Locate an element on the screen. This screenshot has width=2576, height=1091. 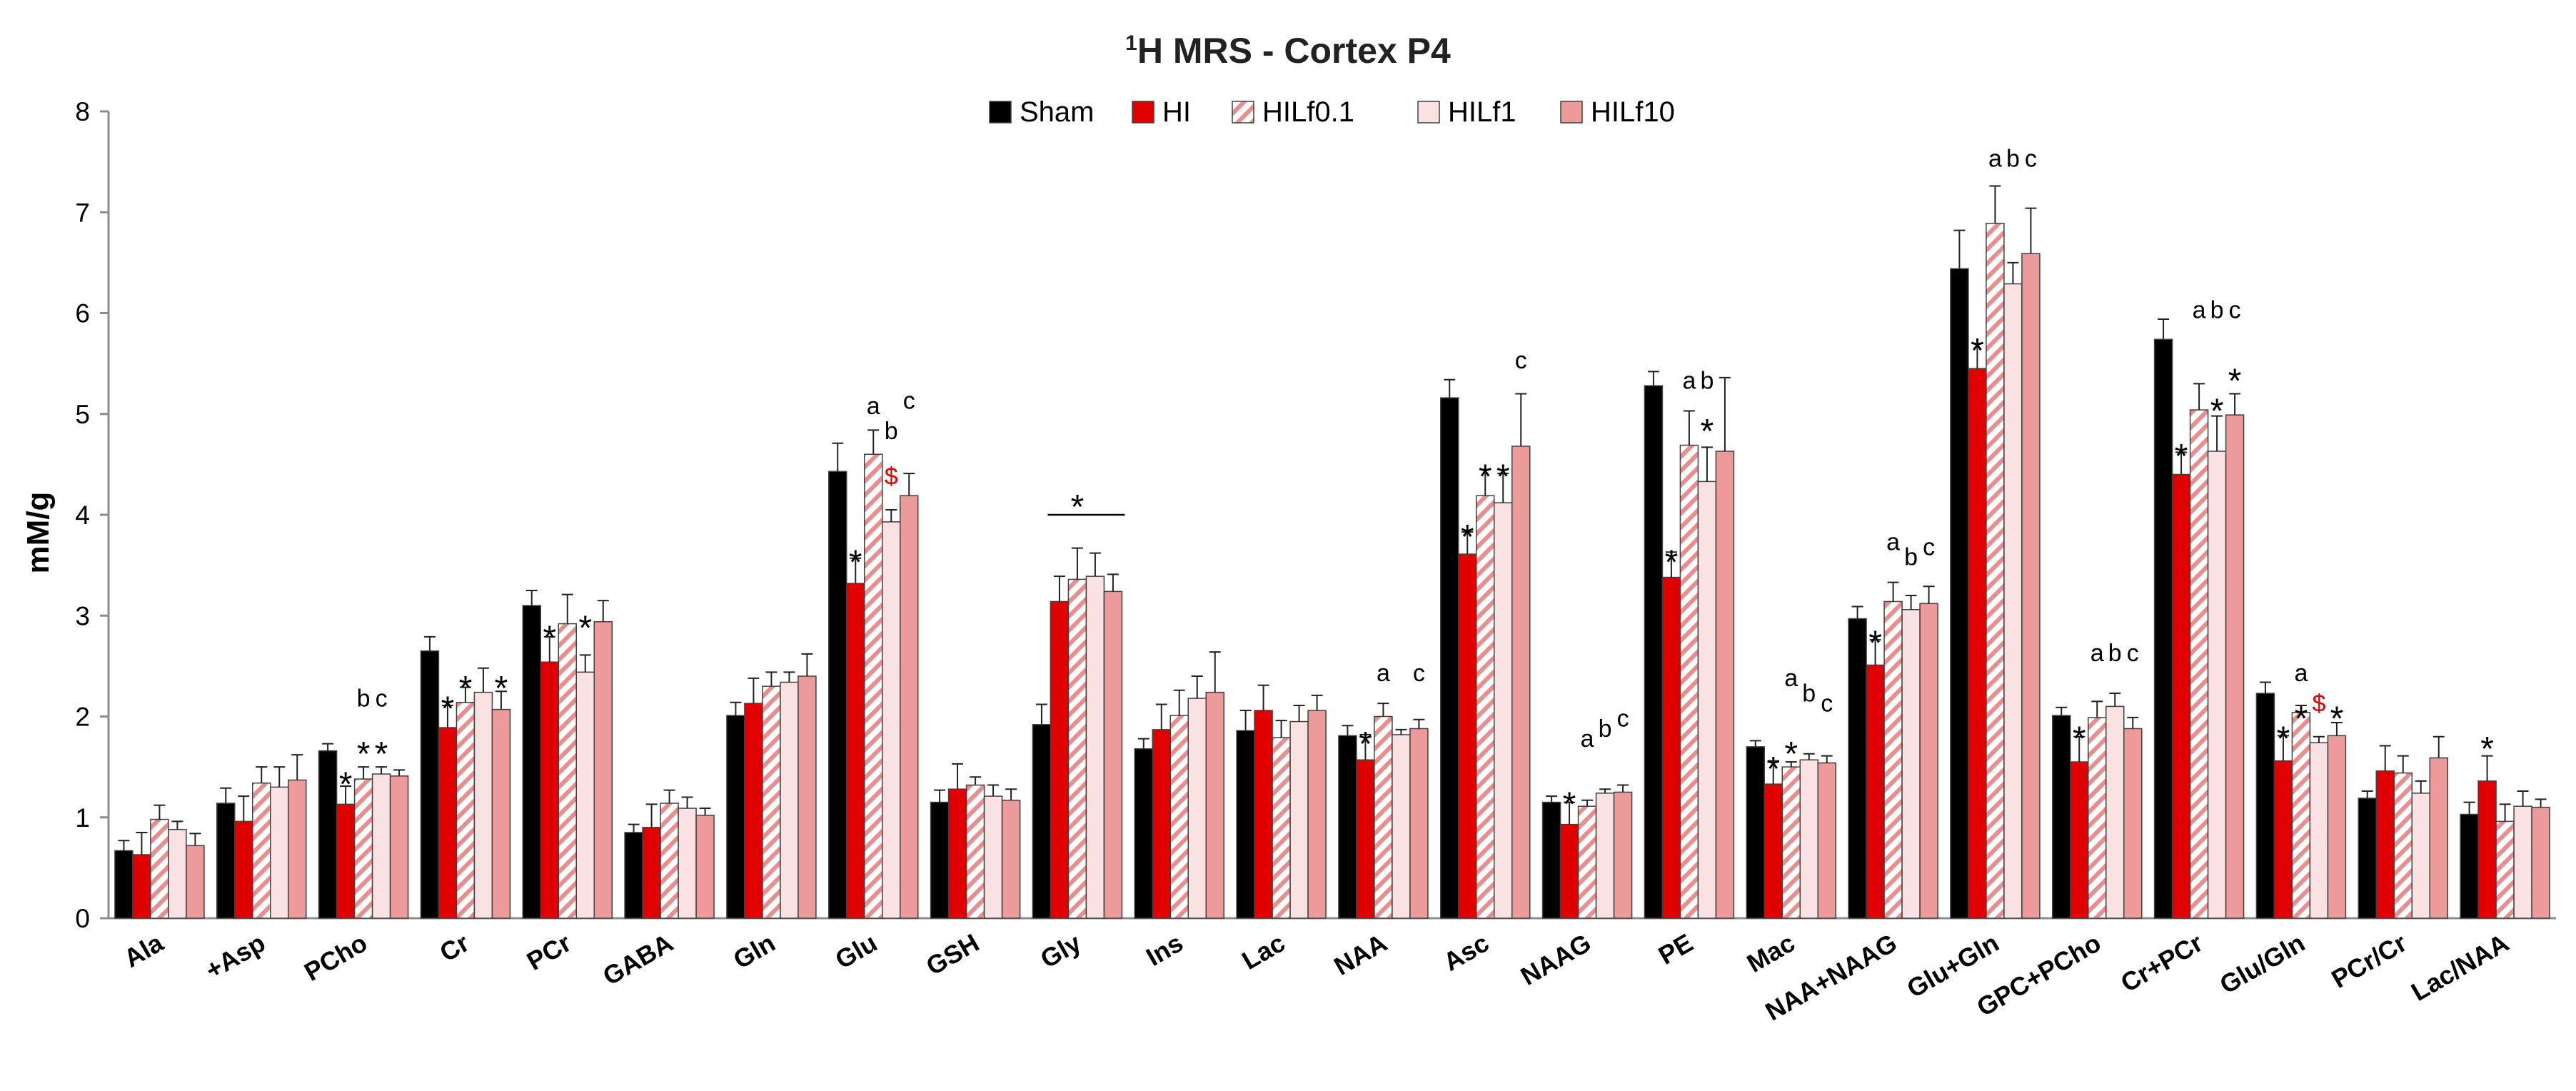
y-axis-title: mM/g is located at coordinates (39, 533).